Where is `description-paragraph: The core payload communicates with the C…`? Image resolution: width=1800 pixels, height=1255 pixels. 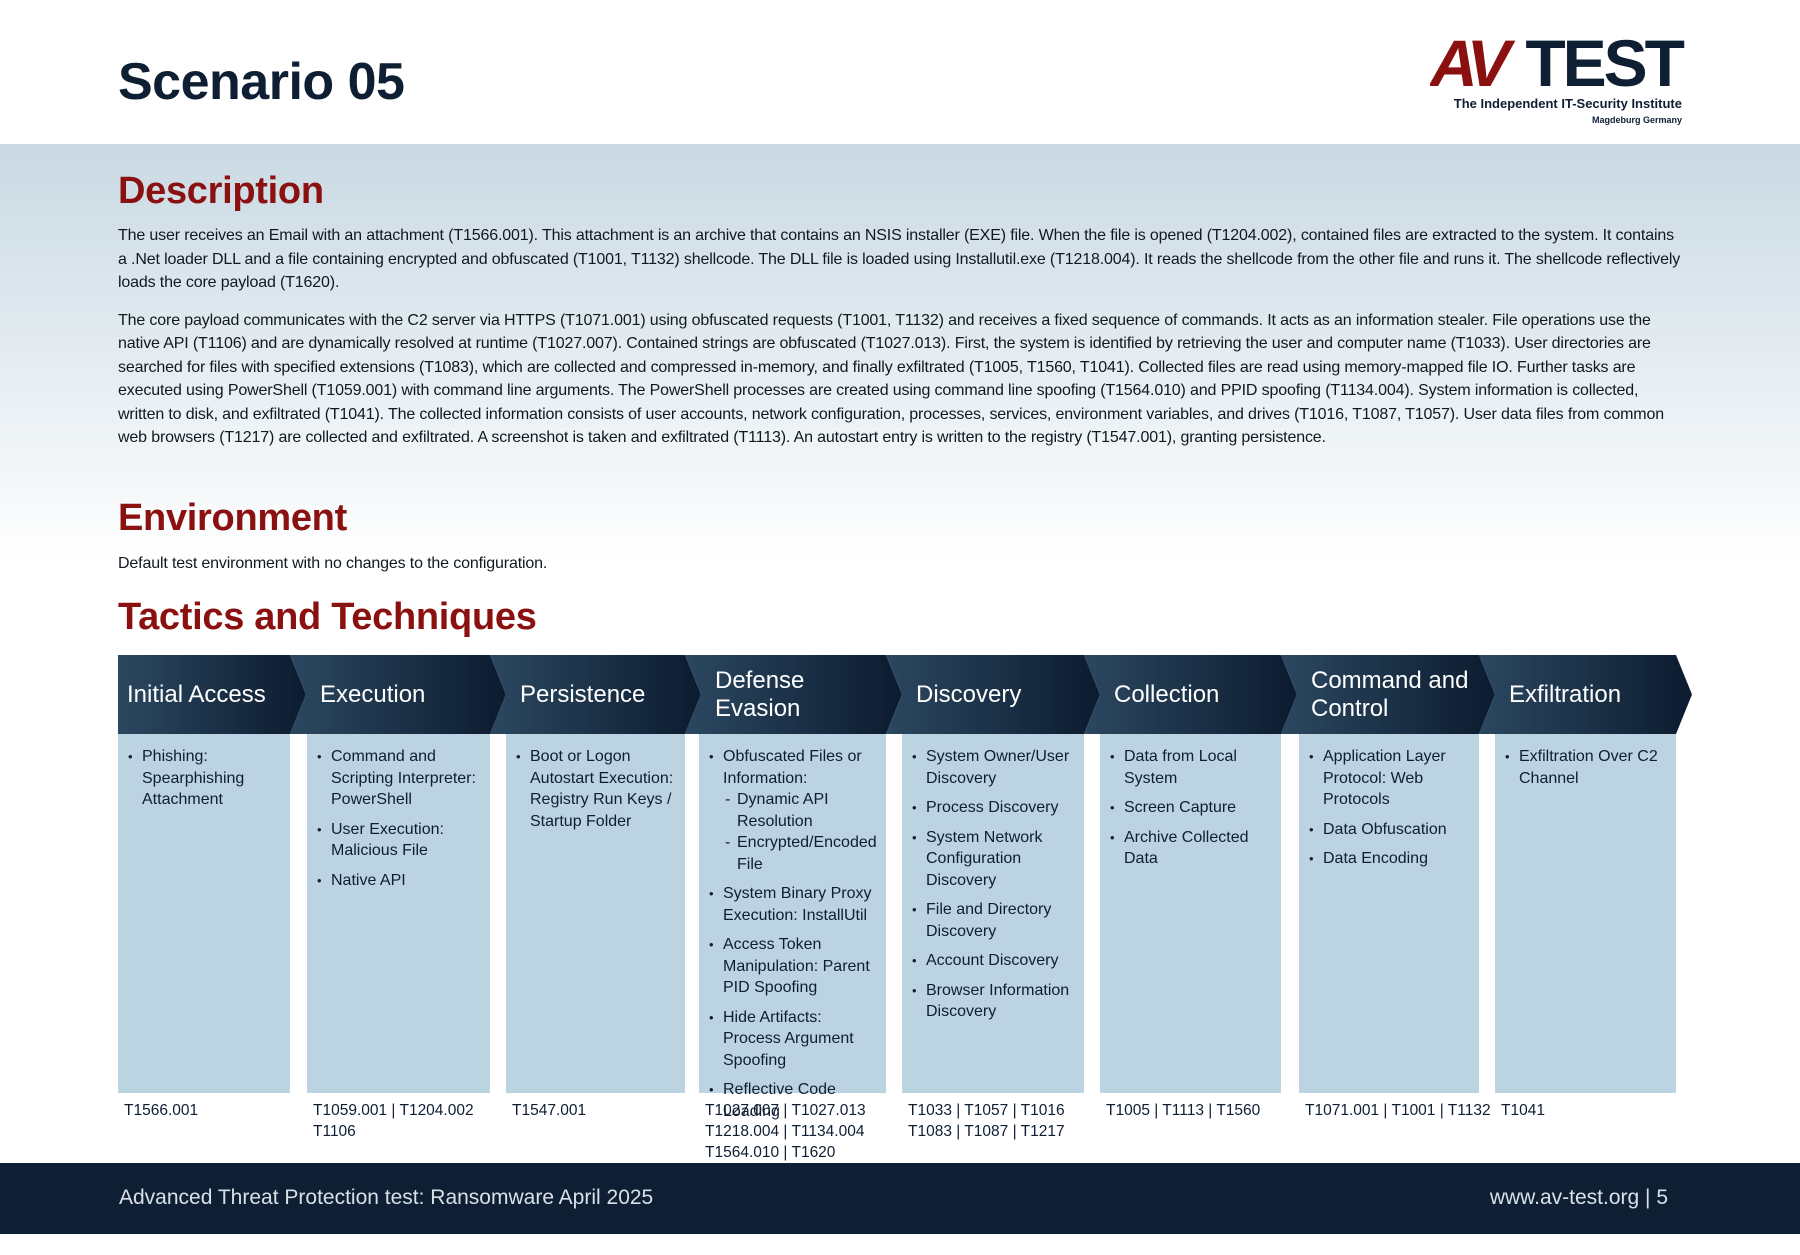
description-paragraph: The core payload communicates with the C… is located at coordinates (891, 379).